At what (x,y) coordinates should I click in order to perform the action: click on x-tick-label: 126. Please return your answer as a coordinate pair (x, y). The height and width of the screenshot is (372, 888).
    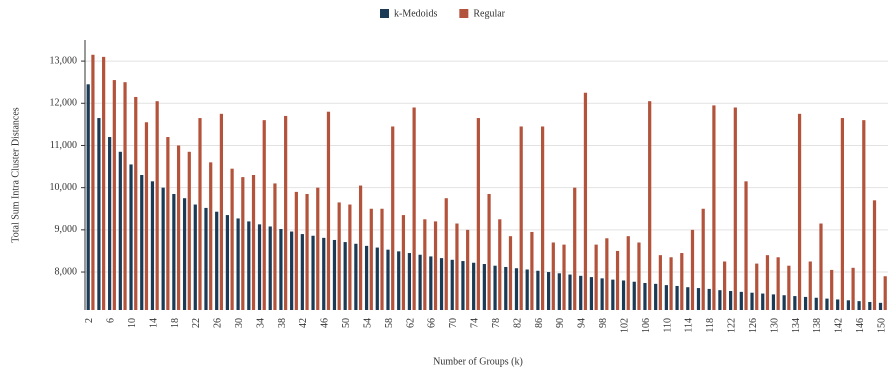
    Looking at the image, I should click on (753, 325).